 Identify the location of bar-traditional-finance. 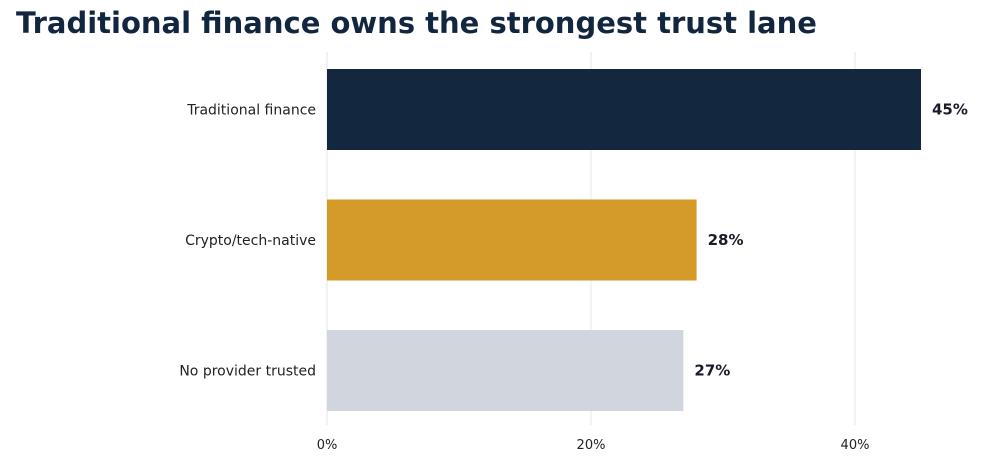
(624, 109).